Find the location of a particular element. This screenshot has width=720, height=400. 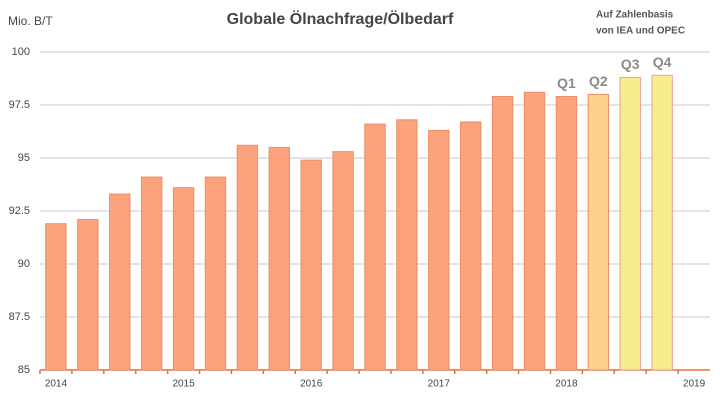

annotation: Q1 is located at coordinates (566, 83).